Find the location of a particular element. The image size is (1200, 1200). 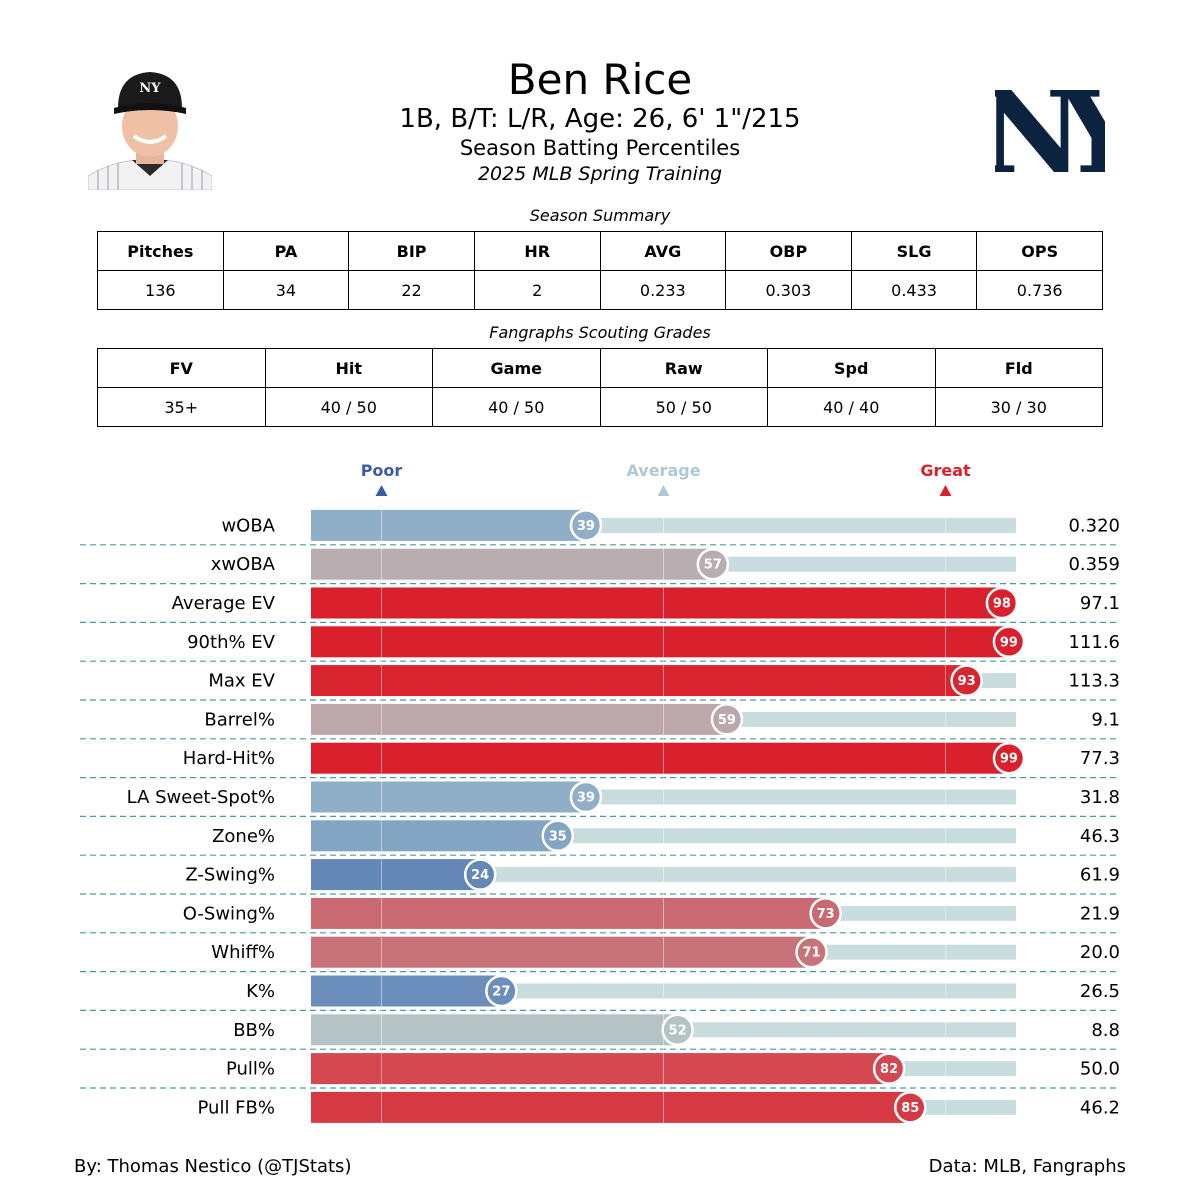

grade-header-spd: Spd is located at coordinates (851, 368).